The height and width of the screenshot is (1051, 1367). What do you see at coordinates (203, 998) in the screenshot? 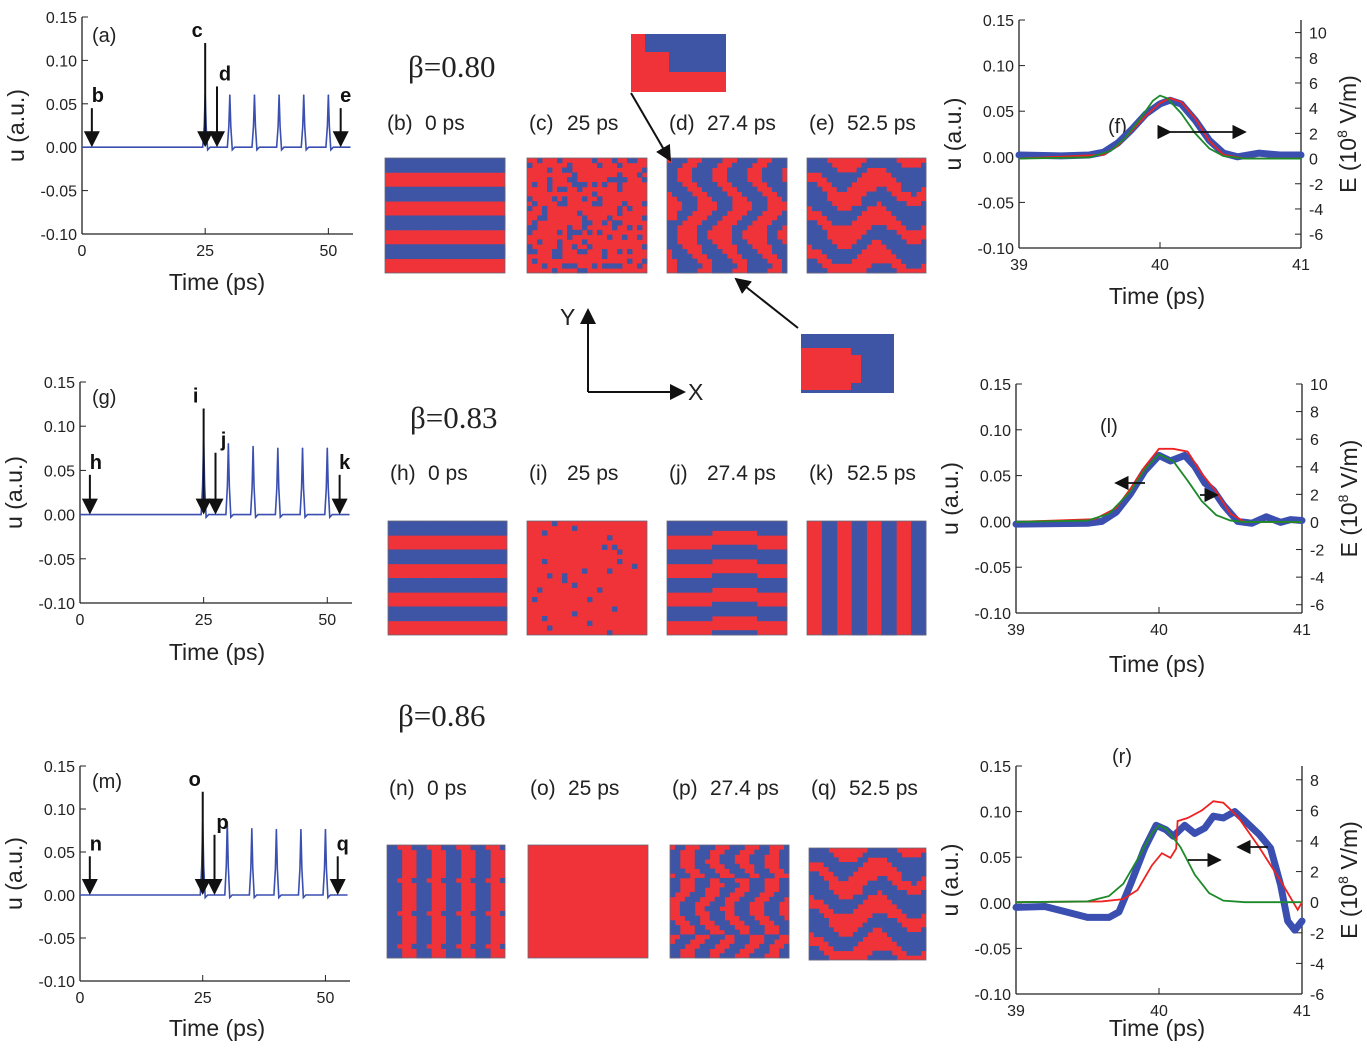
I see `x-tick-label: 25` at bounding box center [203, 998].